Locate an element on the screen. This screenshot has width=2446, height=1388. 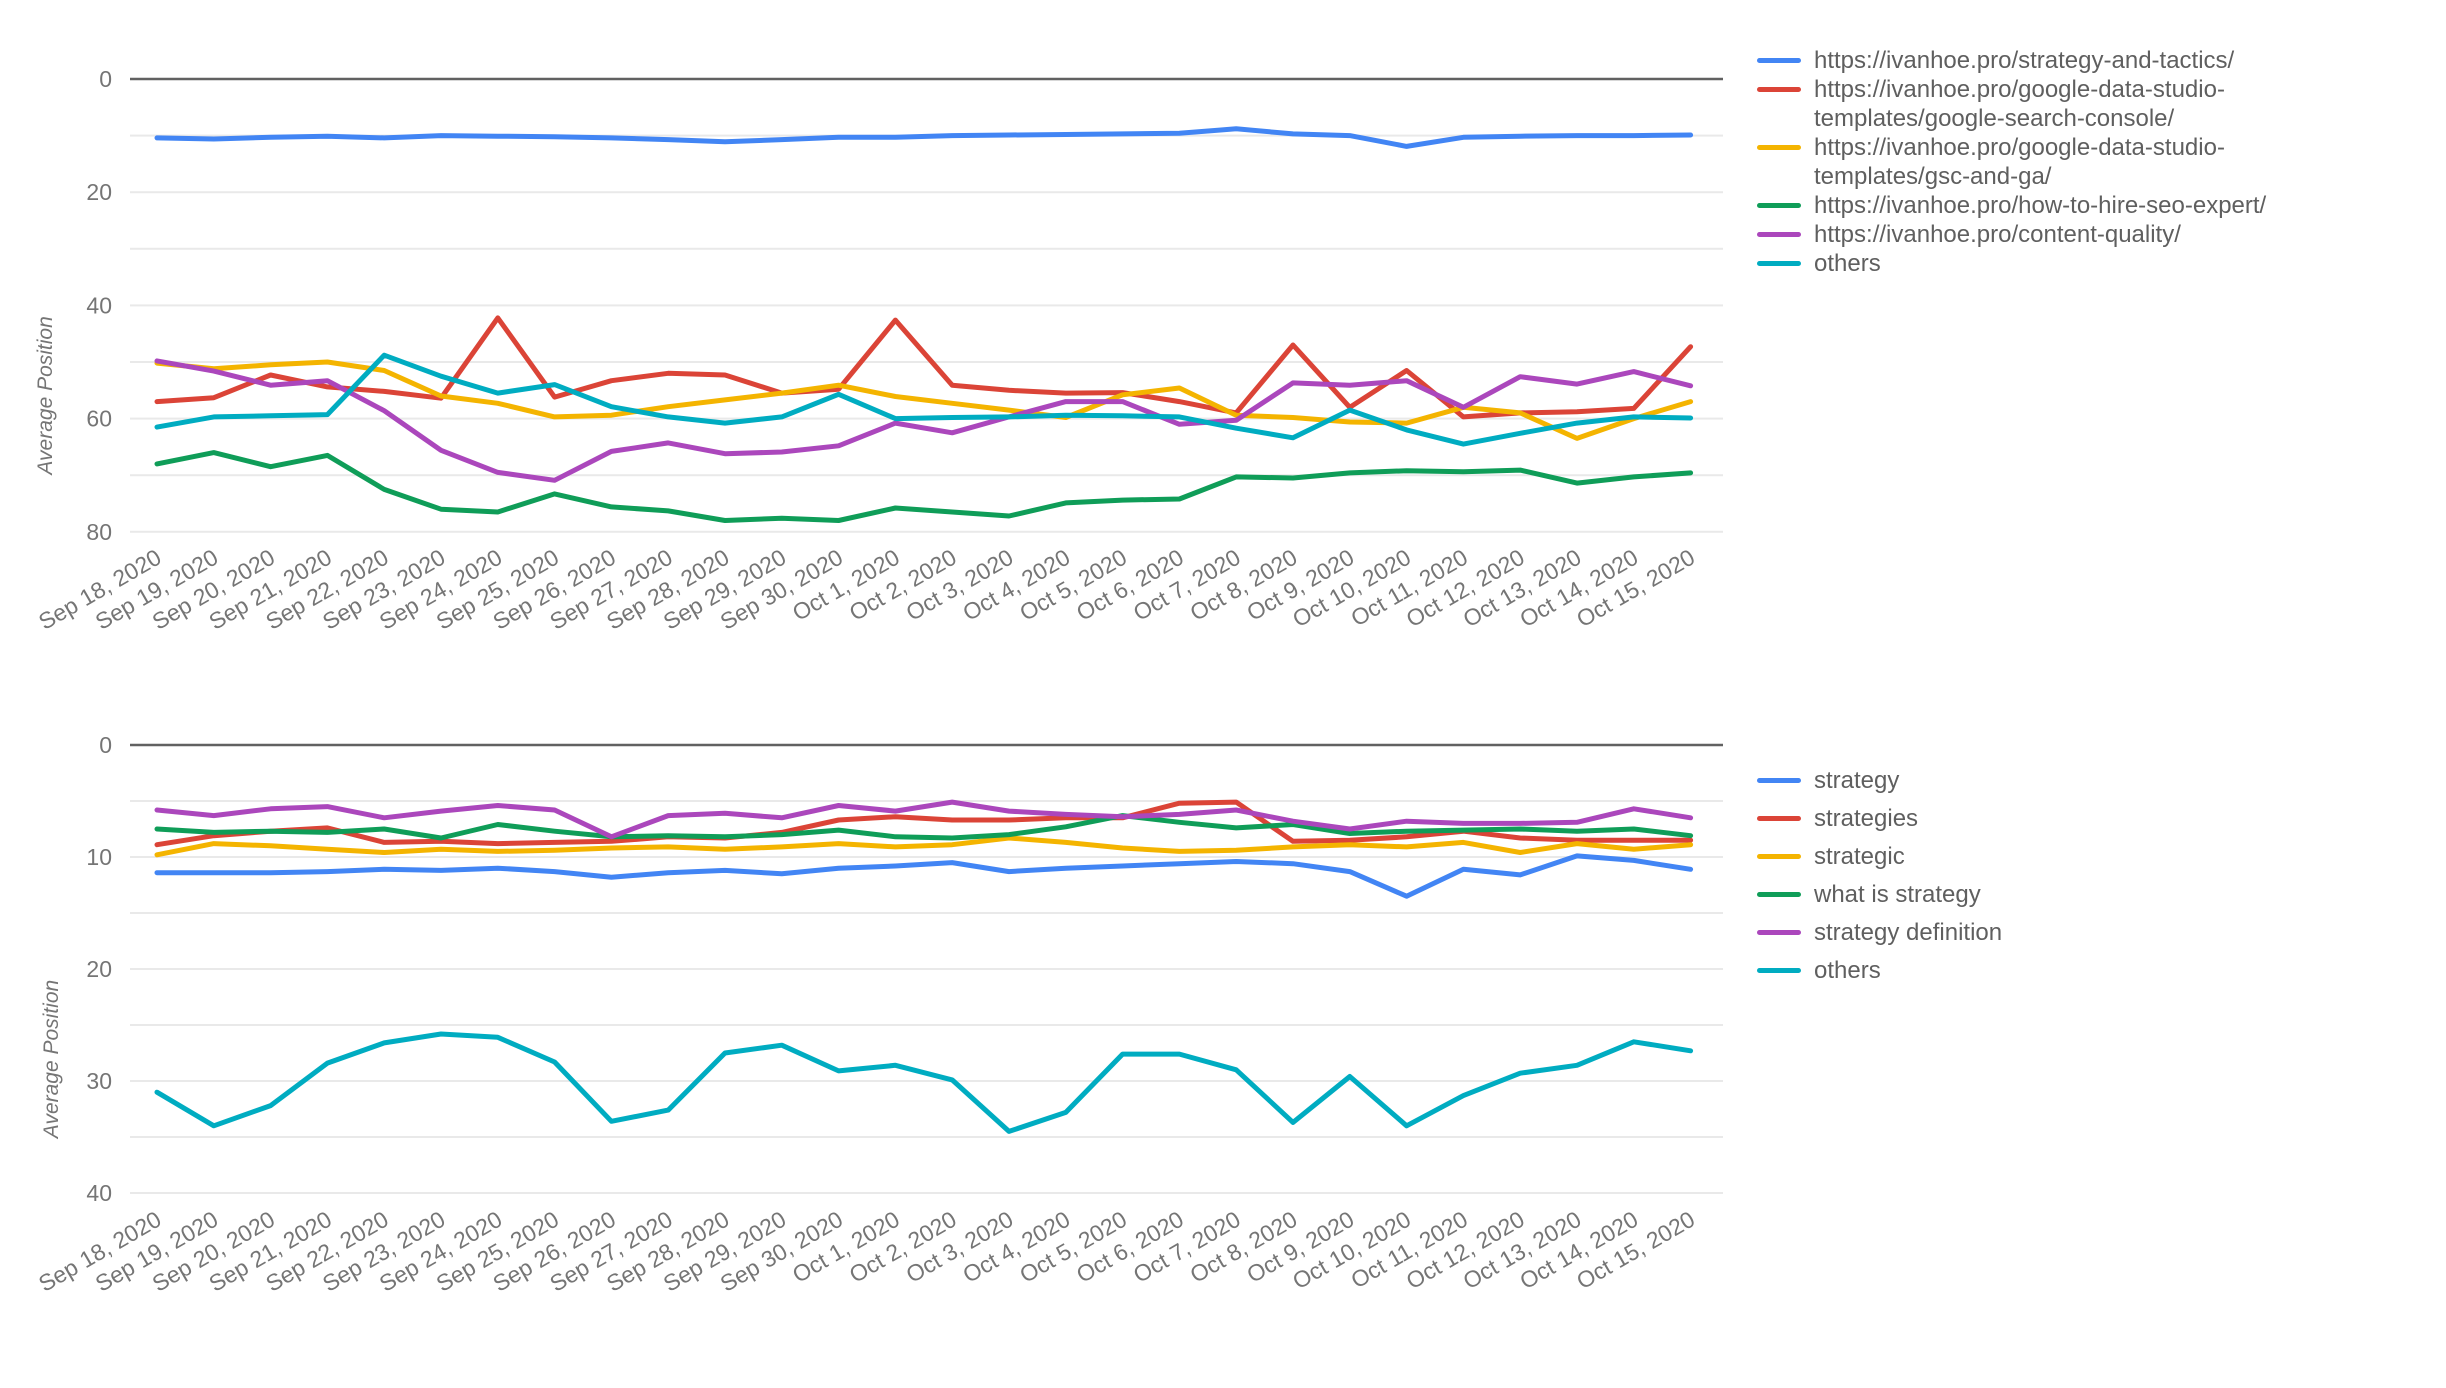
legend-item: what is strategy is located at coordinates (2027, 894).